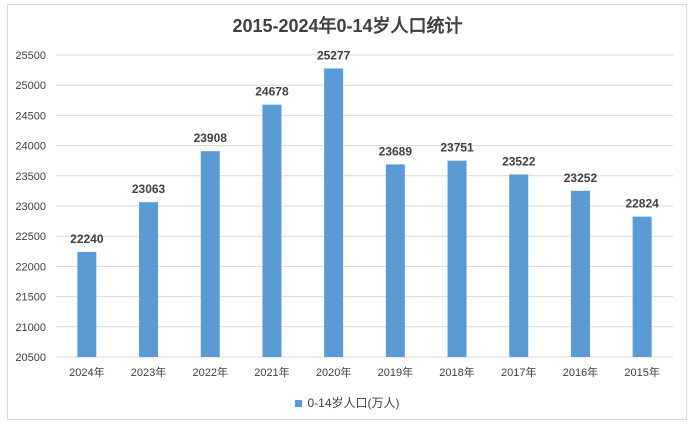 The width and height of the screenshot is (695, 428). Describe the element at coordinates (210, 372) in the screenshot. I see `x-tick-label: 2022年` at that location.